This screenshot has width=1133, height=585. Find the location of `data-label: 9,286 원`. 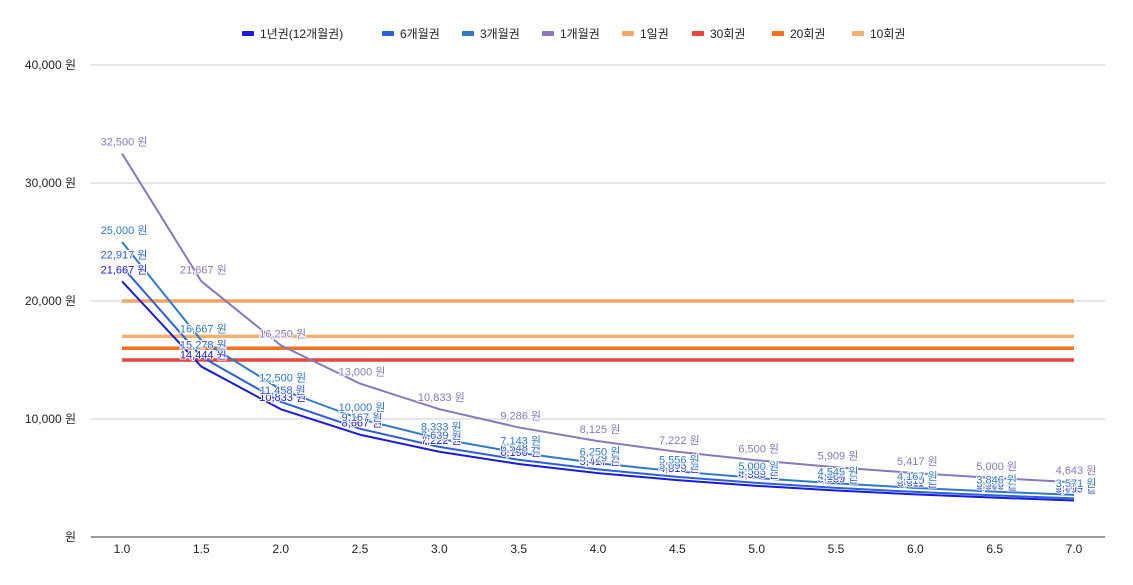

data-label: 9,286 원 is located at coordinates (520, 415).